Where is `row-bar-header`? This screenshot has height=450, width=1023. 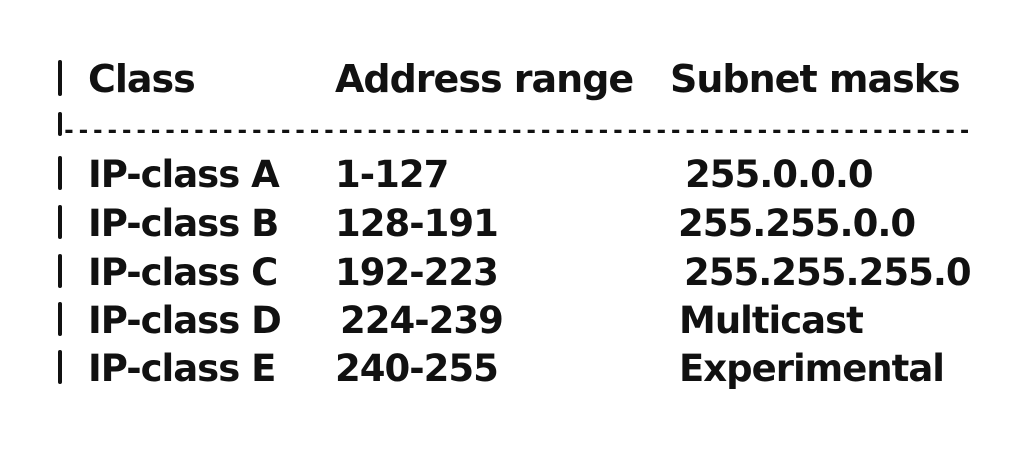 row-bar-header is located at coordinates (60, 78).